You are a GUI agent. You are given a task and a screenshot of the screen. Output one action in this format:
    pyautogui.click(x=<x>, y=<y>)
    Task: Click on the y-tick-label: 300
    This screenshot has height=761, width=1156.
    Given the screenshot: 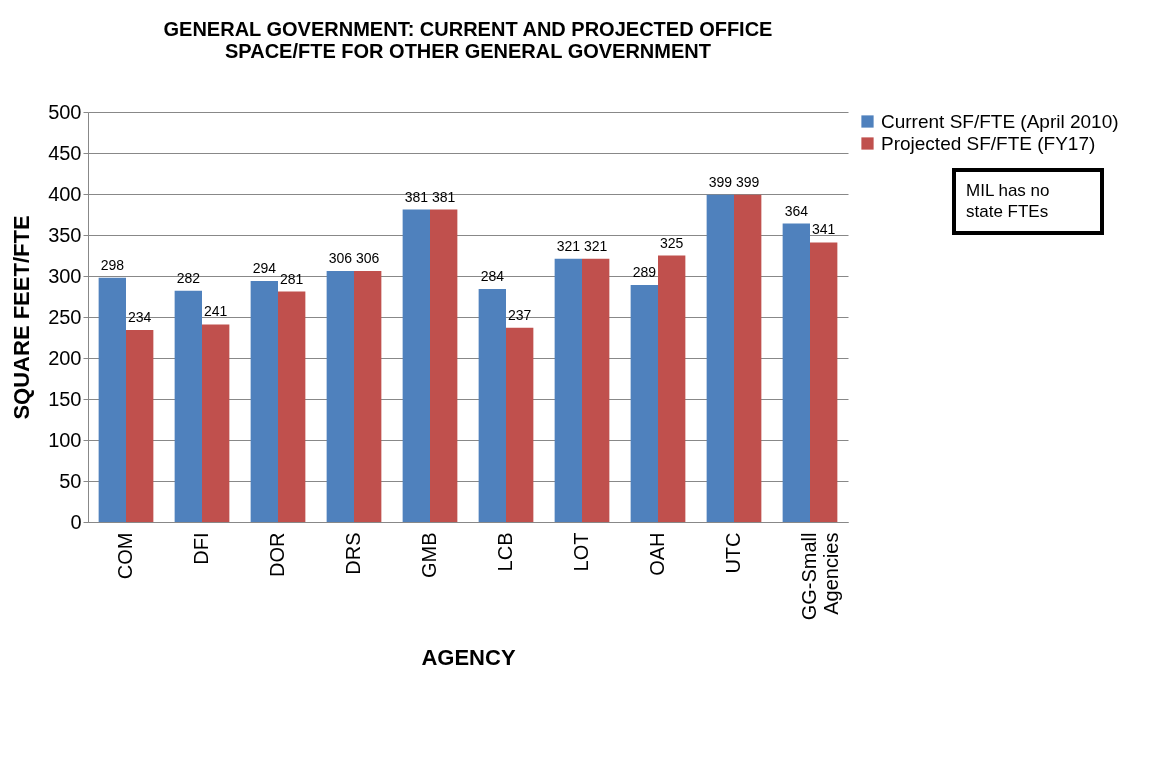 What is the action you would take?
    pyautogui.click(x=65, y=275)
    